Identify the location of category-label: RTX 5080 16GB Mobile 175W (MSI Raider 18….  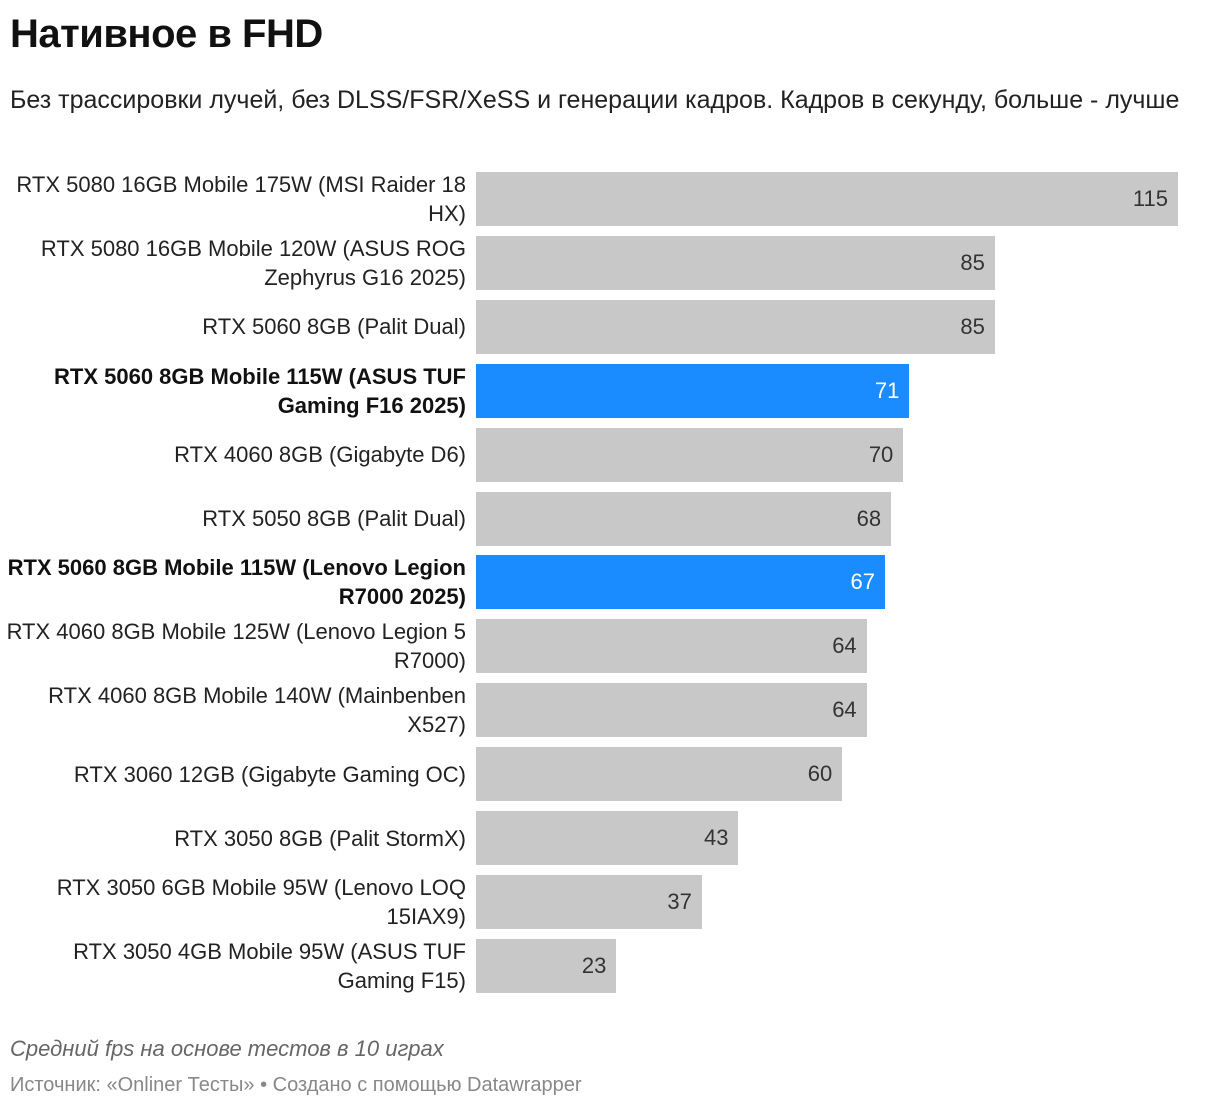
(241, 199).